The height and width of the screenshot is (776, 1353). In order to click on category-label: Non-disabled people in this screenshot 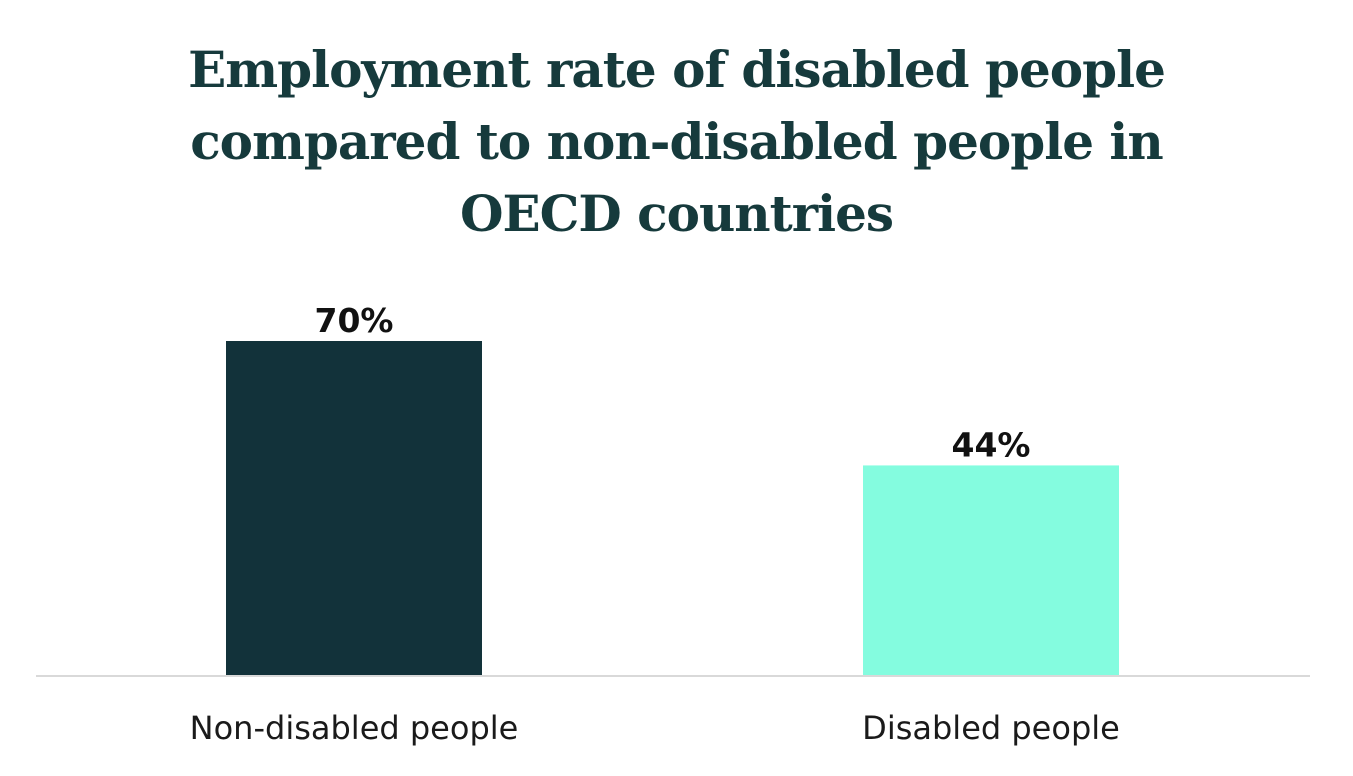, I will do `click(354, 728)`.